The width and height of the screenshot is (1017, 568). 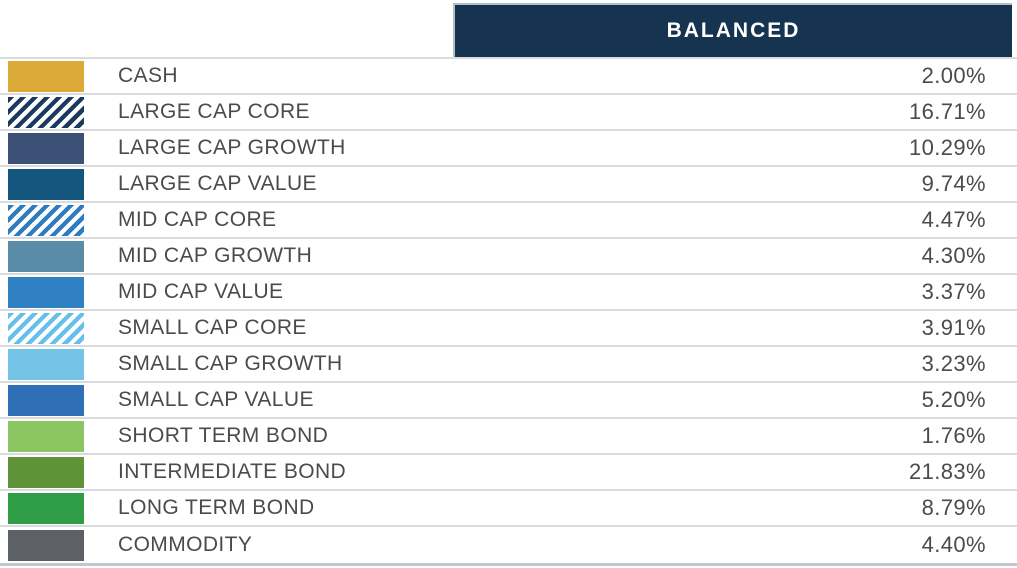 What do you see at coordinates (953, 327) in the screenshot?
I see `row-value: 3.91%` at bounding box center [953, 327].